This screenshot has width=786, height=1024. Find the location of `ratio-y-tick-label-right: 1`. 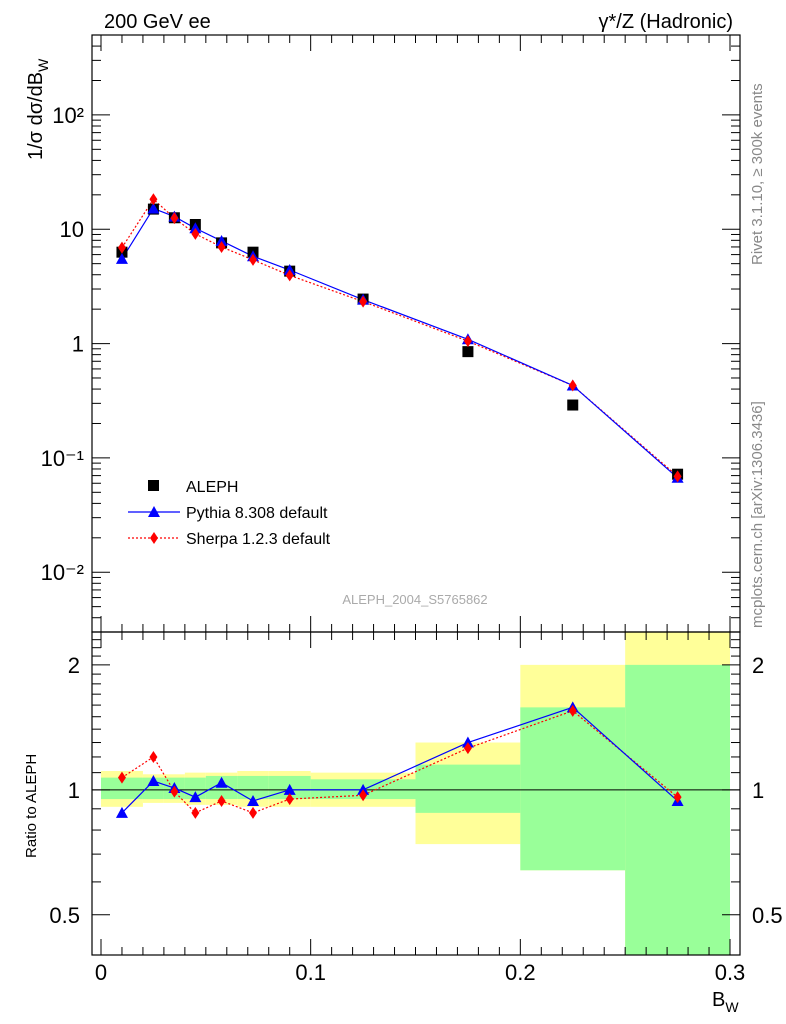

ratio-y-tick-label-right: 1 is located at coordinates (758, 790).